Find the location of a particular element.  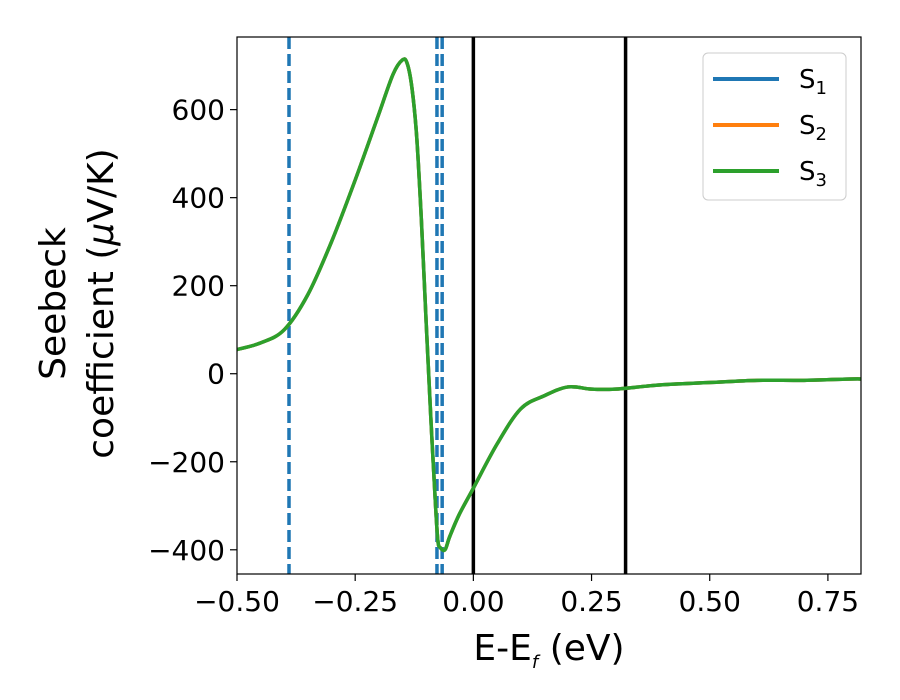

y-tick-label: 0 is located at coordinates (216, 374).